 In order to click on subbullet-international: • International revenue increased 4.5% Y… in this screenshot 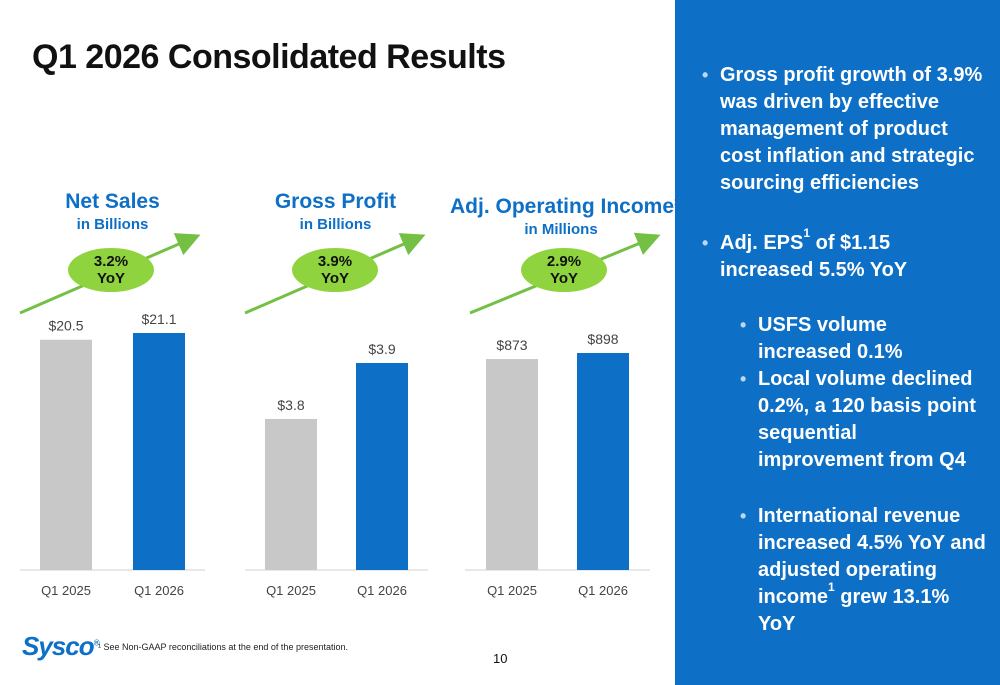, I will do `click(864, 570)`.